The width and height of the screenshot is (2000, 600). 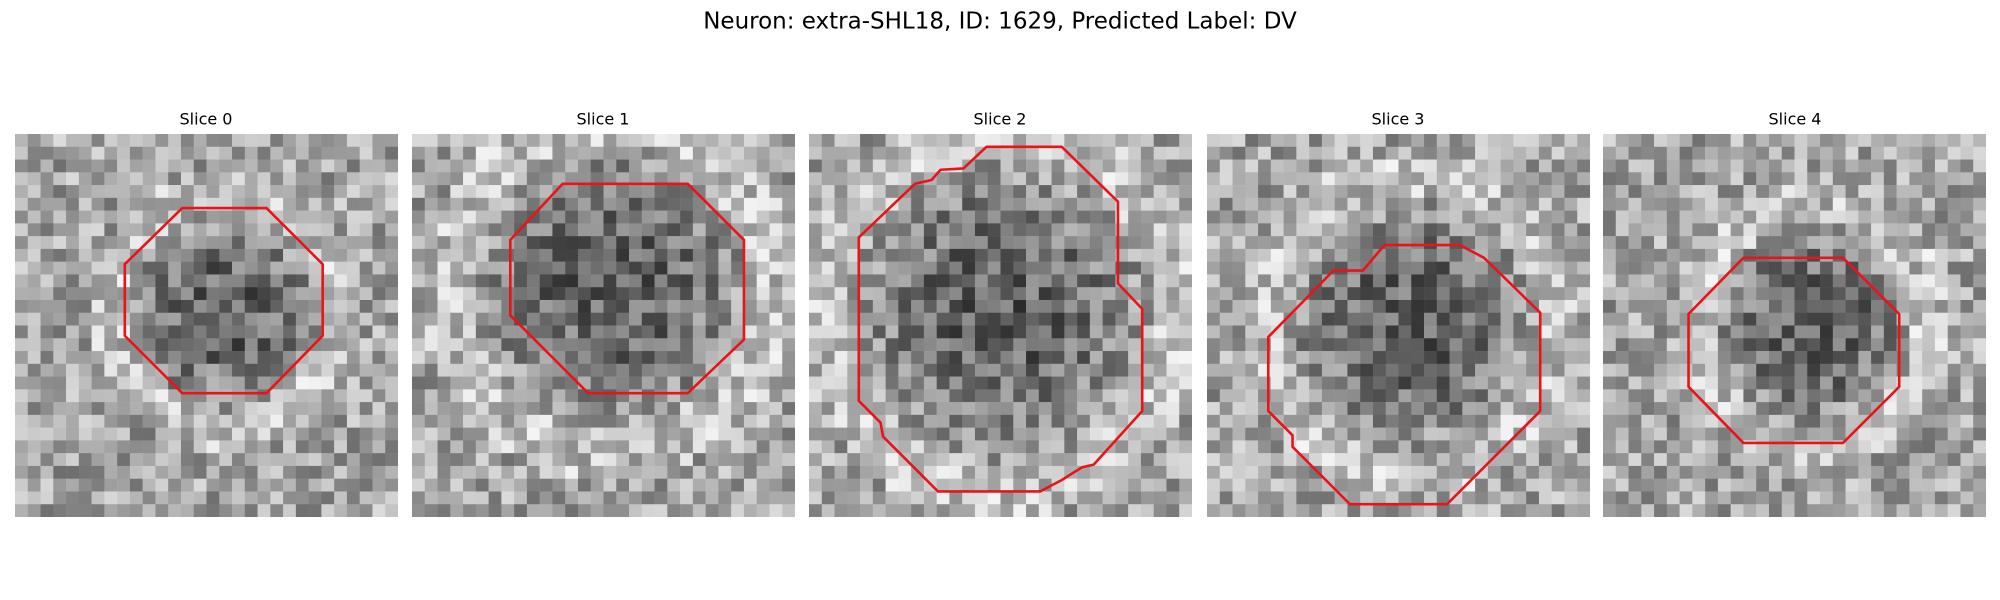 I want to click on panel-title: Slice 0, so click(x=206, y=119).